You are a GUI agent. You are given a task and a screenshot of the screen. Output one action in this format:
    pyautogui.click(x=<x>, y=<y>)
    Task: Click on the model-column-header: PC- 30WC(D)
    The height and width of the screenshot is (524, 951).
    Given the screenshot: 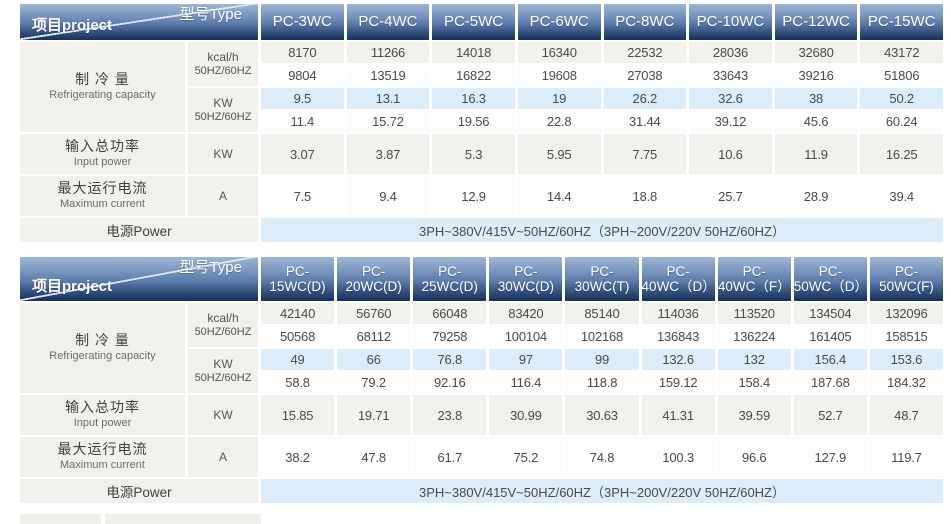 What is the action you would take?
    pyautogui.click(x=526, y=279)
    